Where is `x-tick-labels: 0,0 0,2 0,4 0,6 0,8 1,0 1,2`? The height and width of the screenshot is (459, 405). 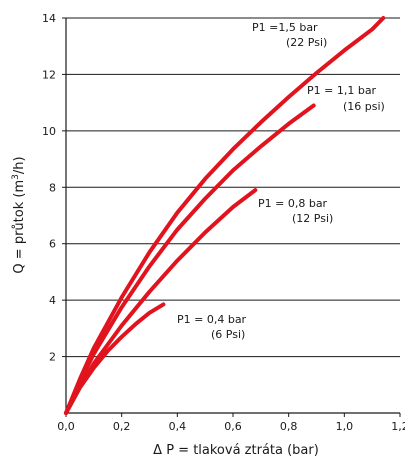
x-tick-labels: 0,0 0,2 0,4 0,6 0,8 1,0 1,2 is located at coordinates (231, 423).